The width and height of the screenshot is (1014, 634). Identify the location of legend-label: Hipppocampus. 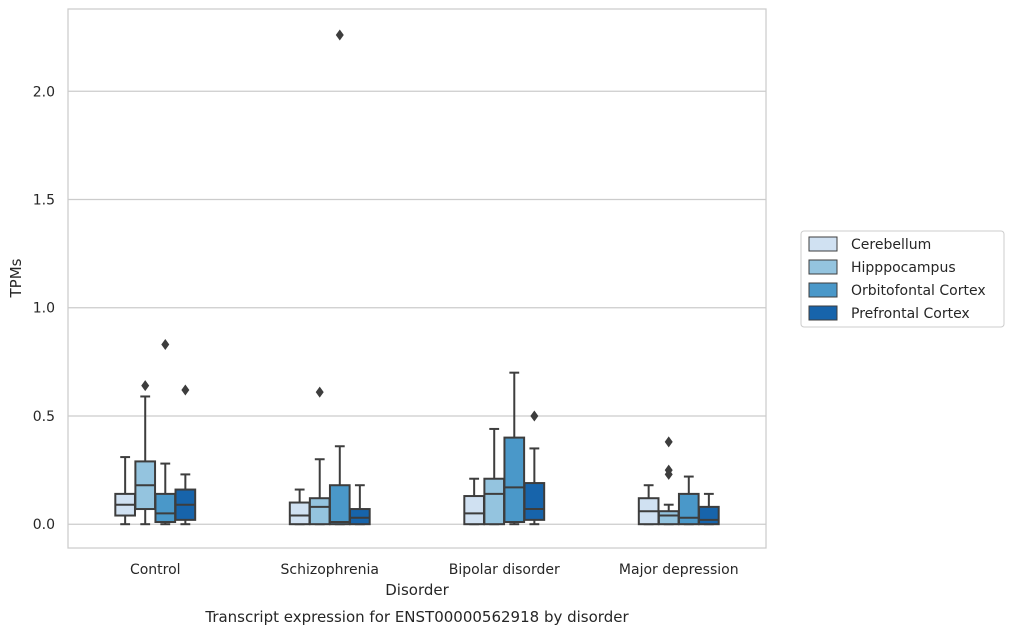
(903, 268).